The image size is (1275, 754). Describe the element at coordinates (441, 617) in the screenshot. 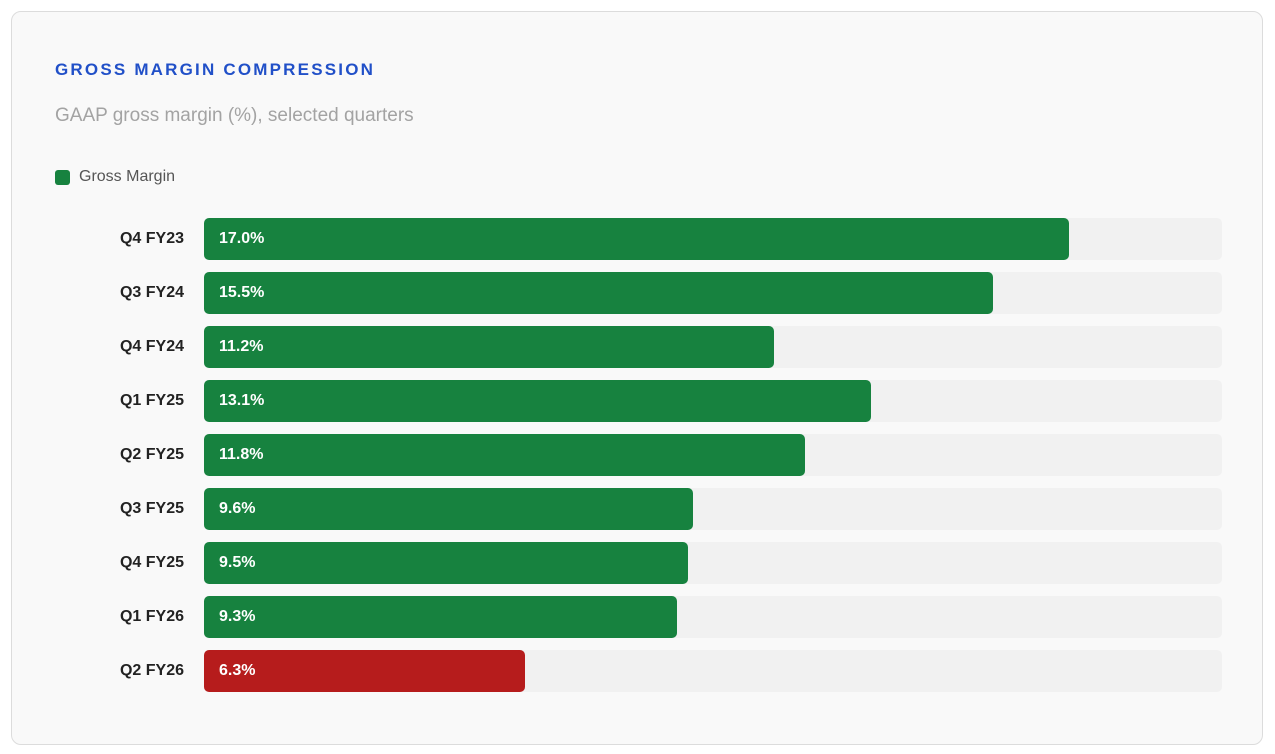

I see `bar: 9.3%` at that location.